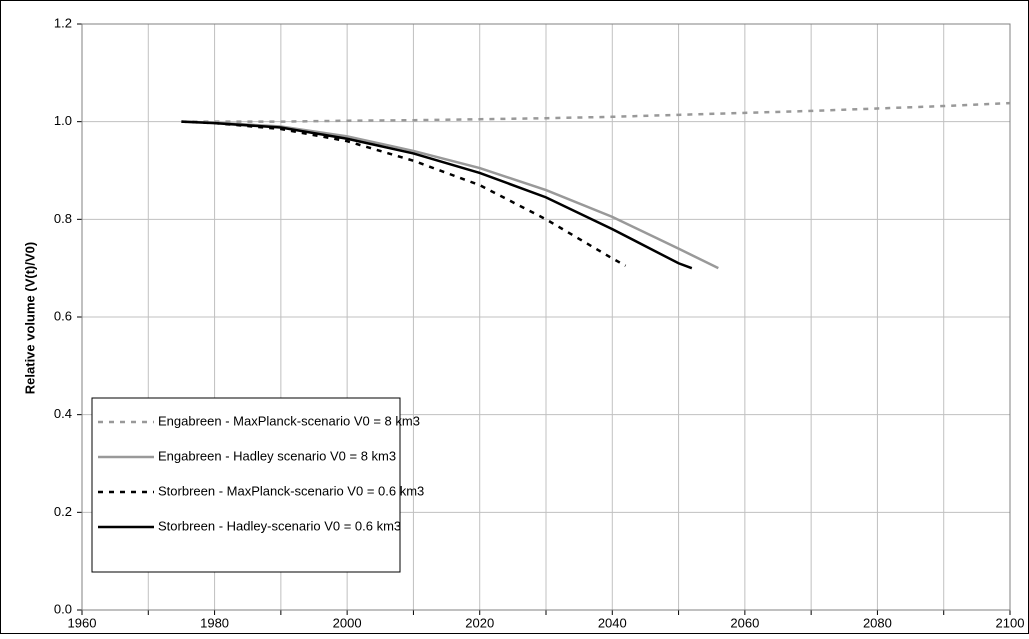 The height and width of the screenshot is (639, 1029). What do you see at coordinates (877, 622) in the screenshot?
I see `x-tick-label: 2080` at bounding box center [877, 622].